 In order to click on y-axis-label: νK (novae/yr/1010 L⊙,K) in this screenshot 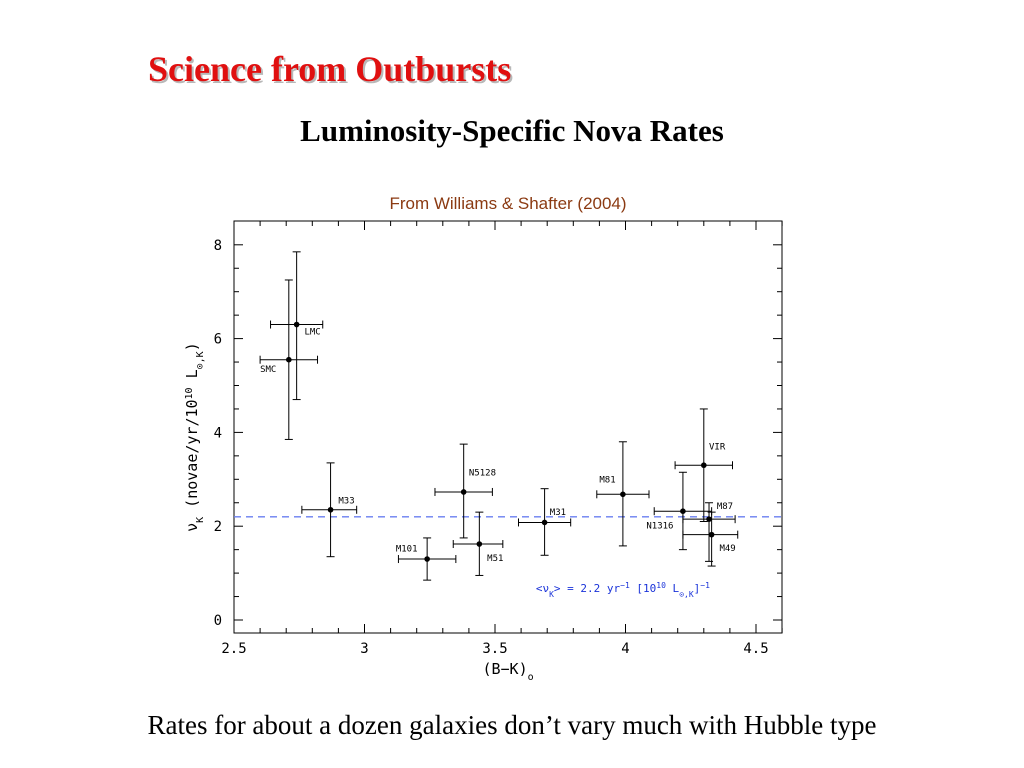, I will do `click(194, 437)`.